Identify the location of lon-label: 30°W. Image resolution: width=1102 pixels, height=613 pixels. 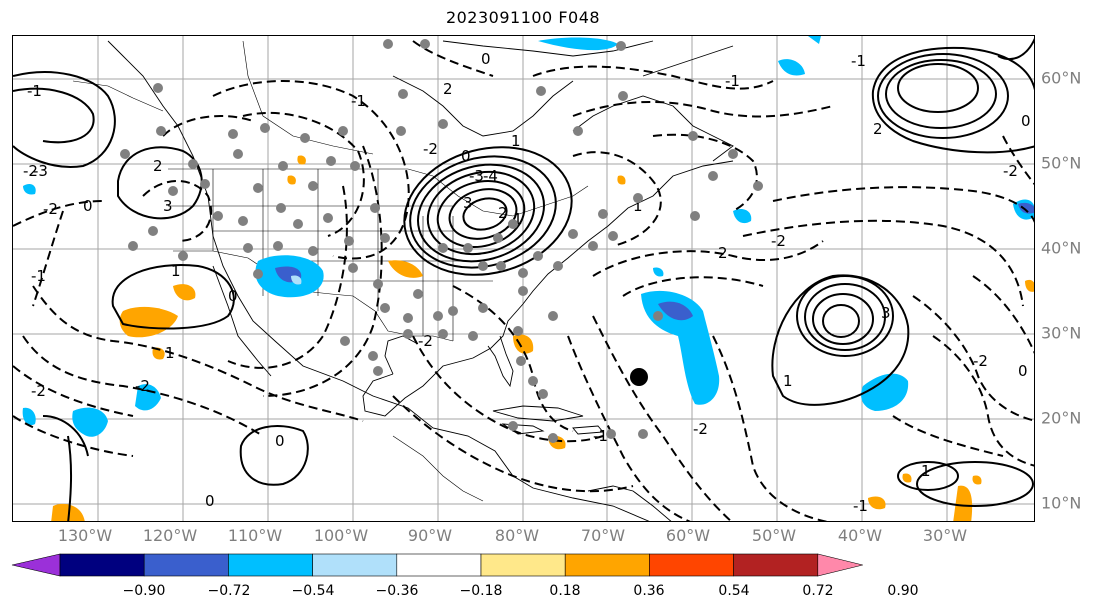
(945, 535).